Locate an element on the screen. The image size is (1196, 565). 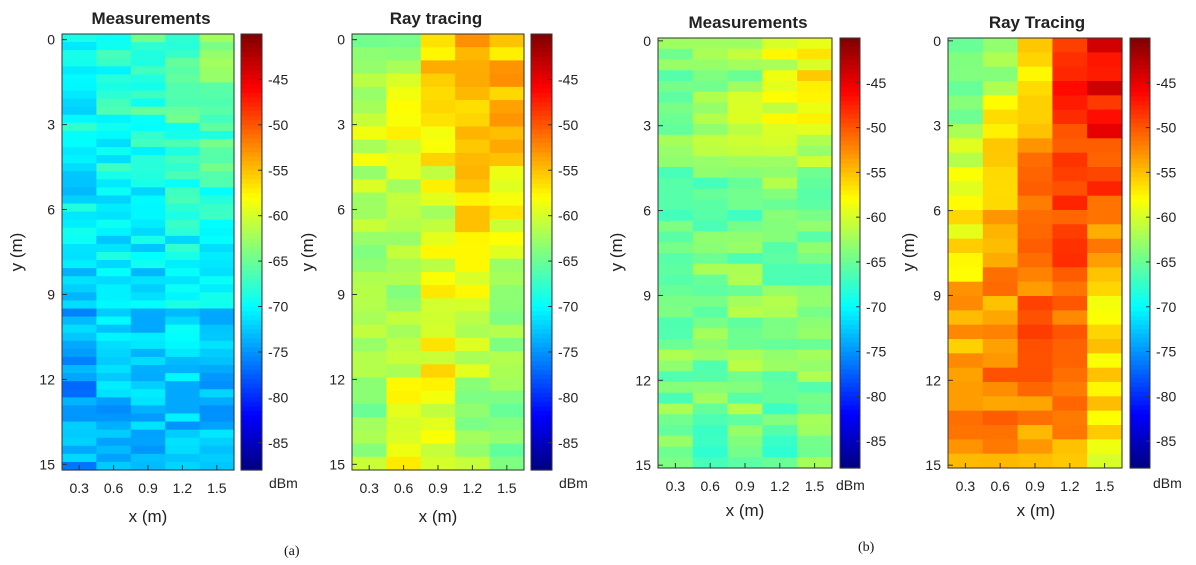
x-tick-label: 1.2 is located at coordinates (473, 488).